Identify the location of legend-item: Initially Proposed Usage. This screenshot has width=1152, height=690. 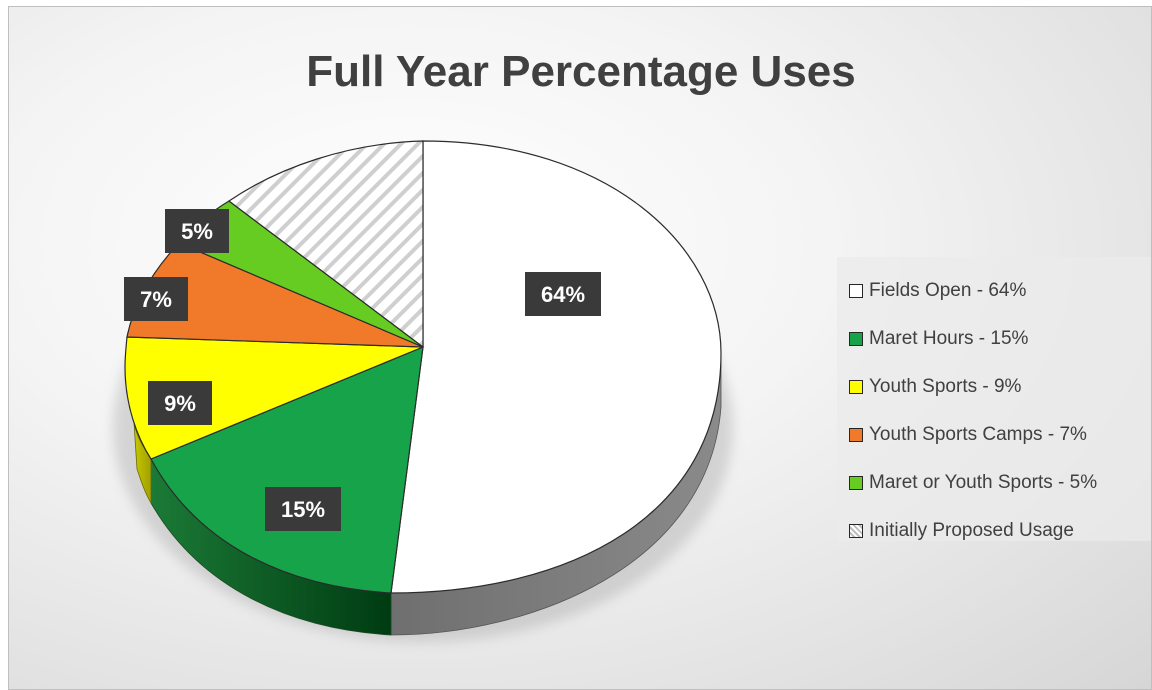
(1000, 531).